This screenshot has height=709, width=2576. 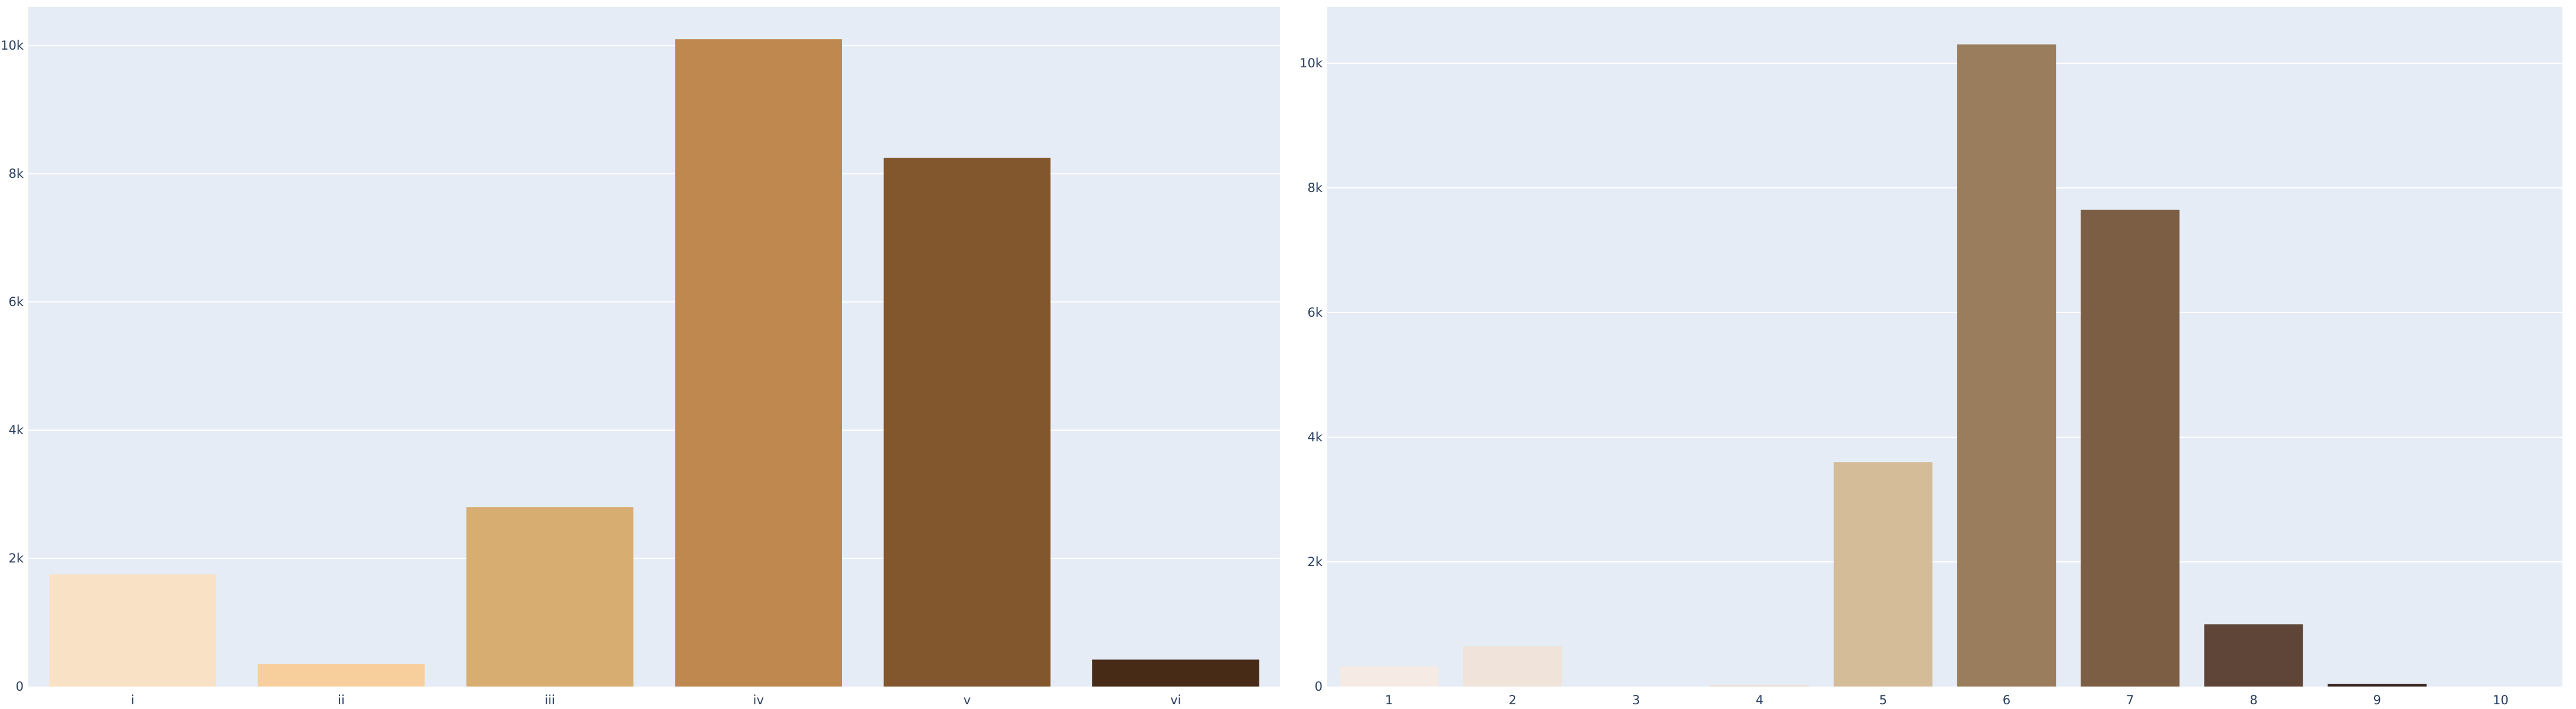 What do you see at coordinates (758, 700) in the screenshot?
I see `x-tick-label: iv` at bounding box center [758, 700].